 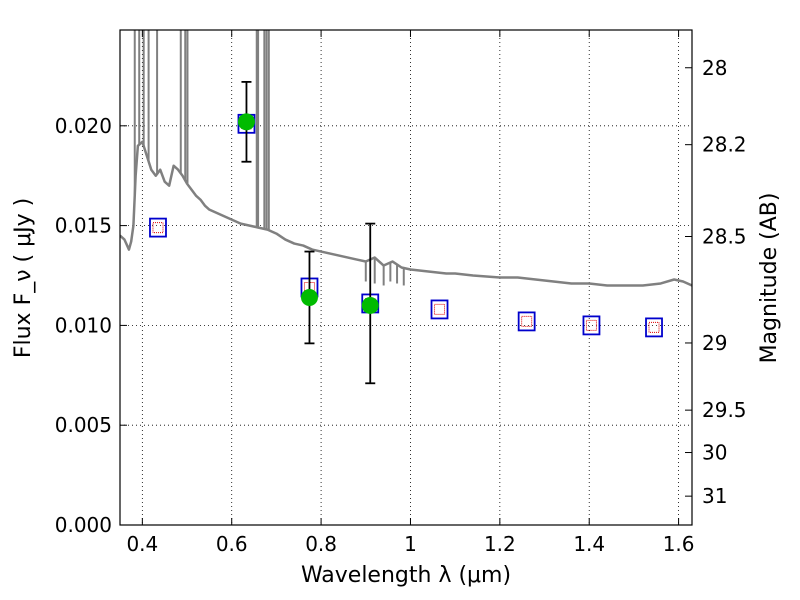 What do you see at coordinates (23, 278) in the screenshot?
I see `y-axis-label: Flux F_ν ( μJy )` at bounding box center [23, 278].